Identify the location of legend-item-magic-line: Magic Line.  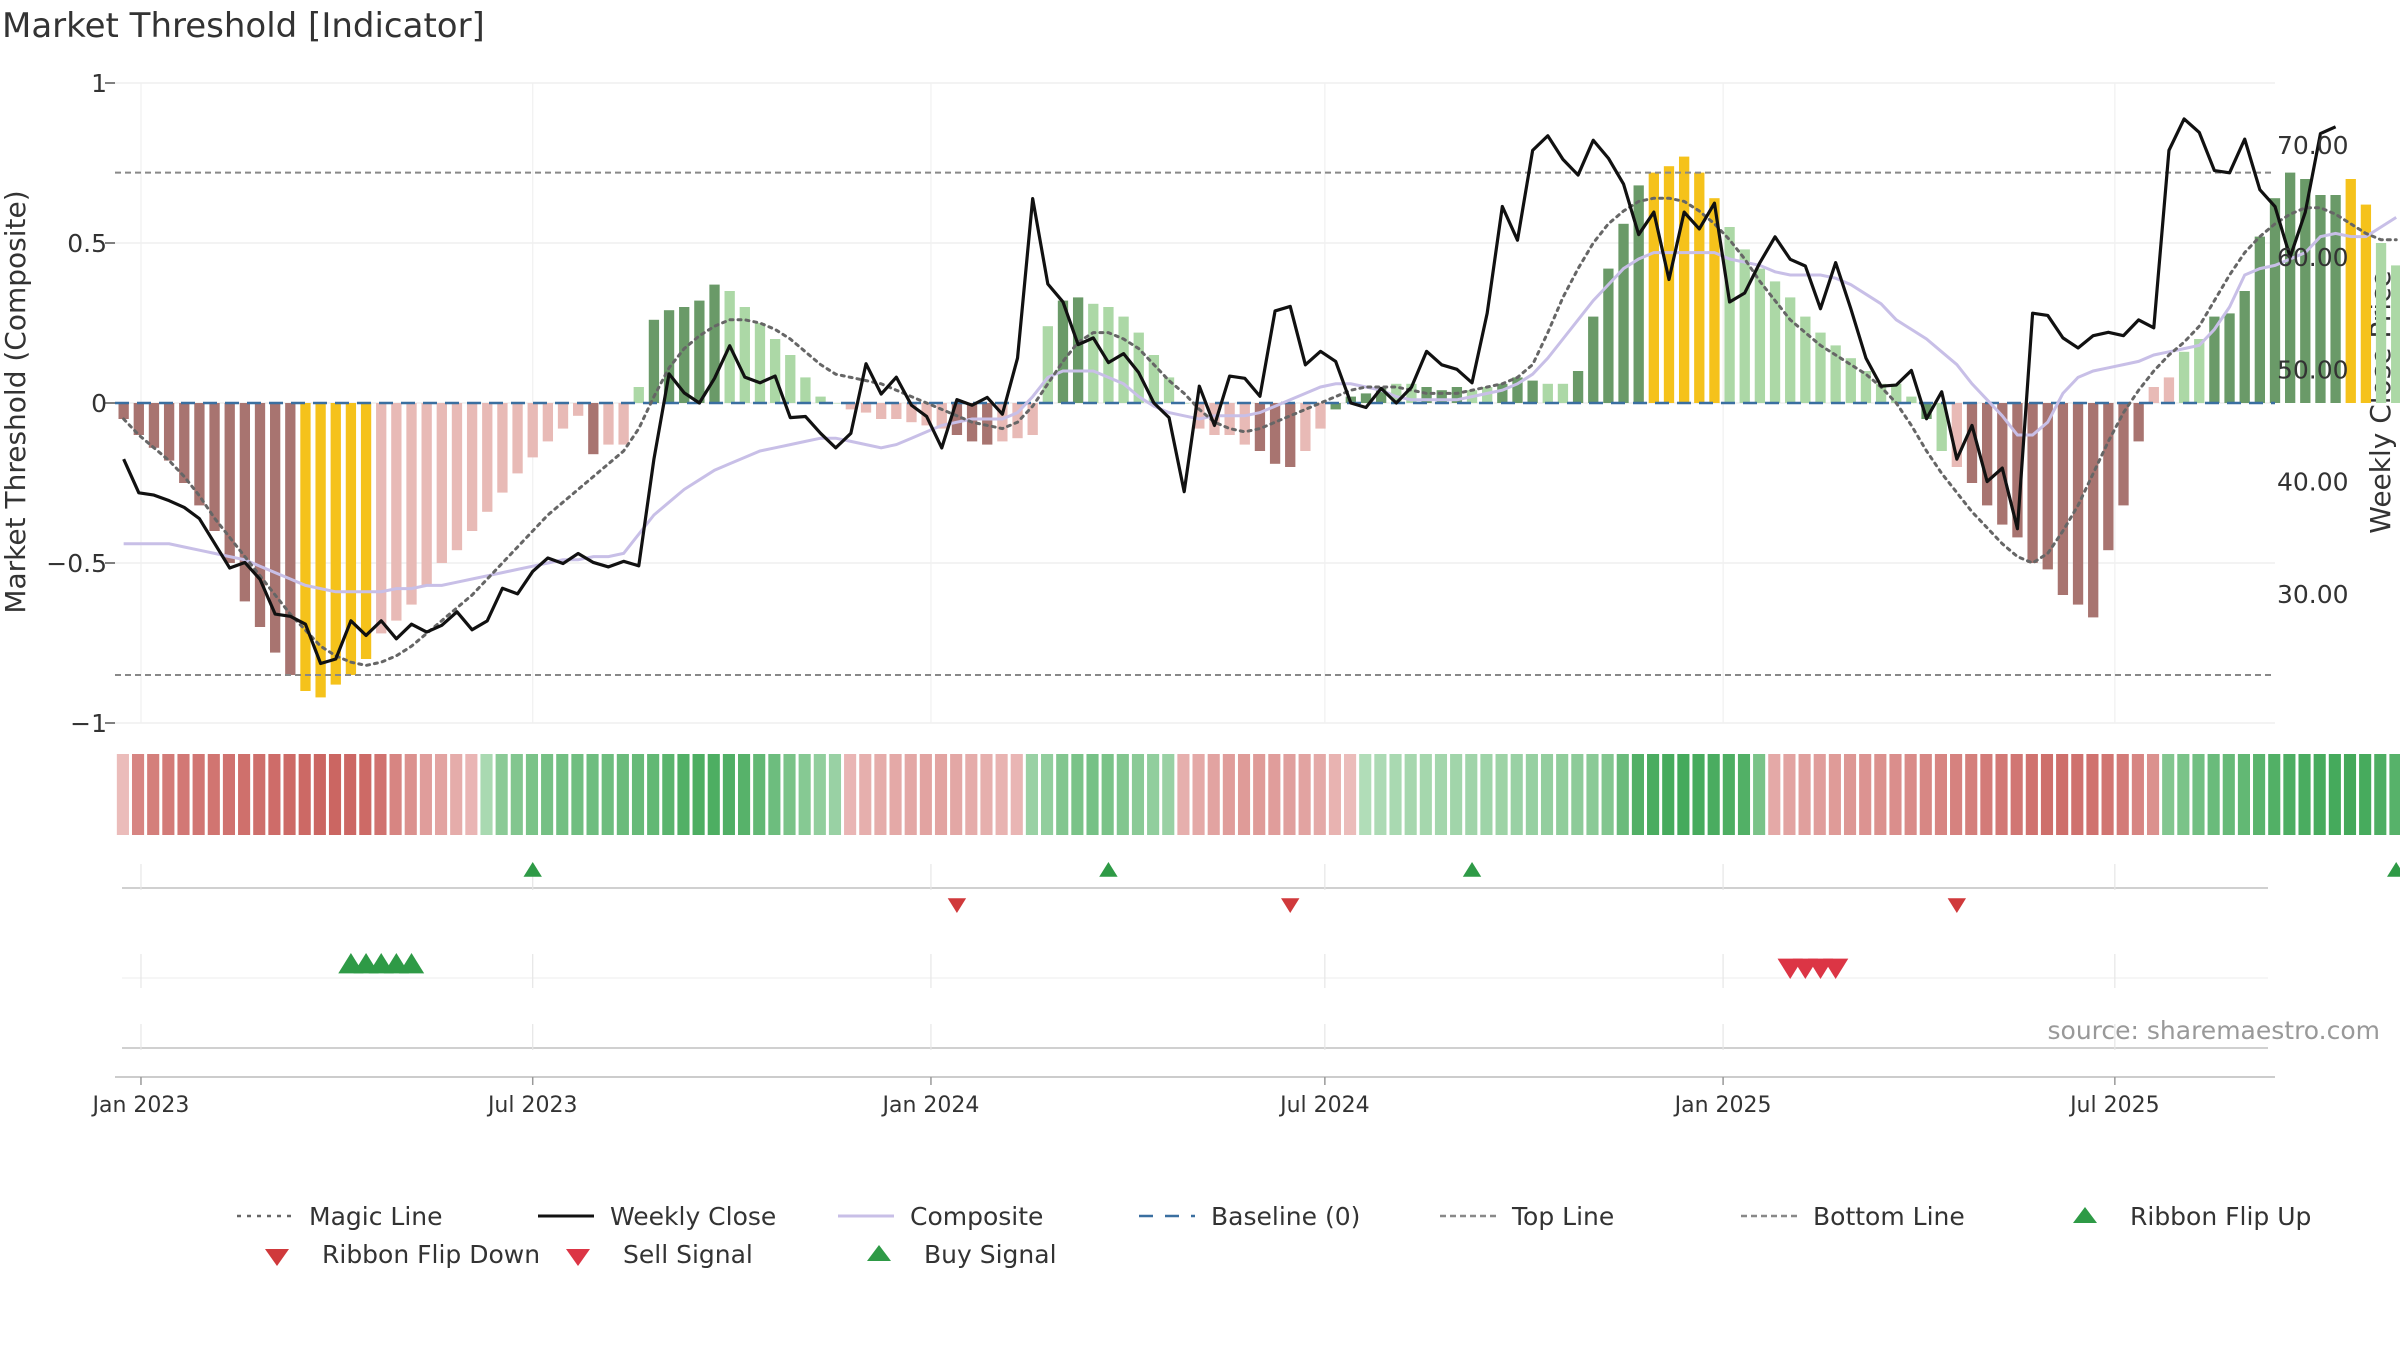
(340, 1216).